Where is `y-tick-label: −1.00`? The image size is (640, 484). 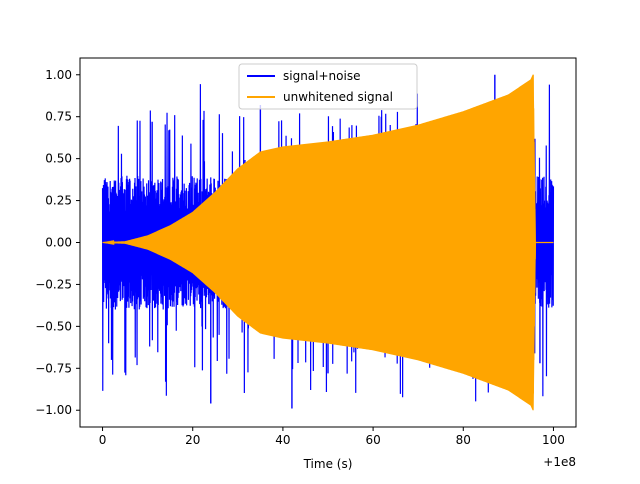 y-tick-label: −1.00 is located at coordinates (53, 410).